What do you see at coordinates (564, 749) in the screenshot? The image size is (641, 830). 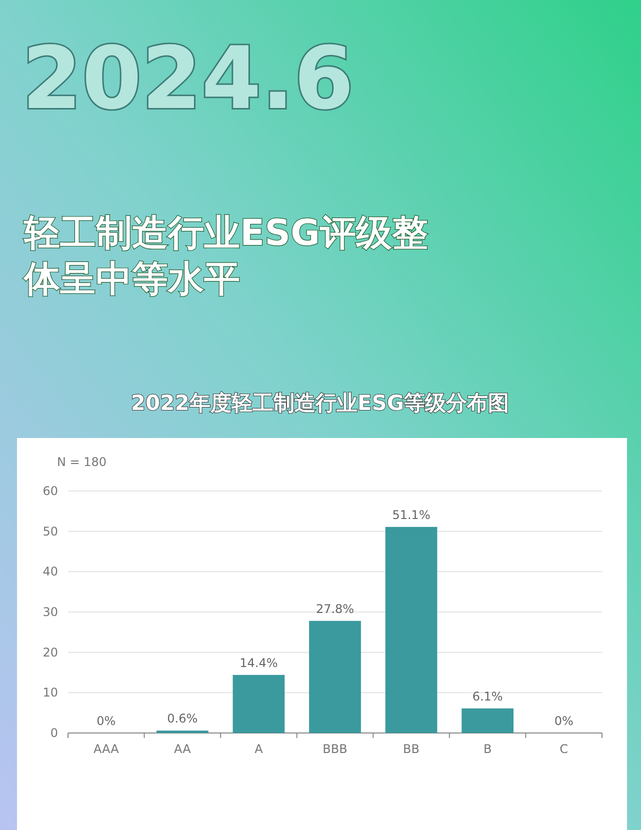 I see `x-tick-label: C` at bounding box center [564, 749].